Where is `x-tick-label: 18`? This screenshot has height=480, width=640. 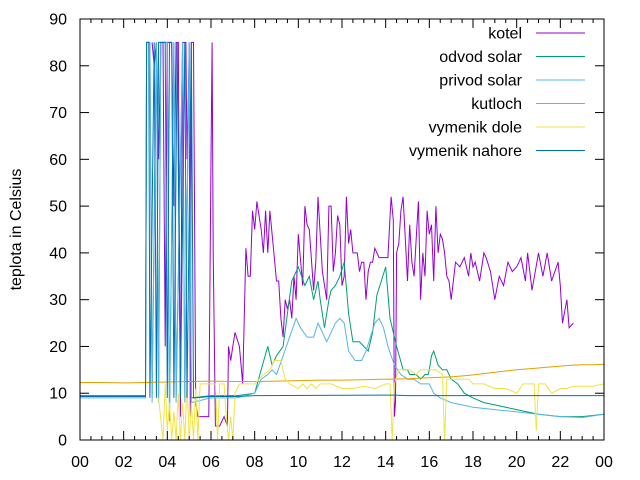 x-tick-label: 18 is located at coordinates (473, 462).